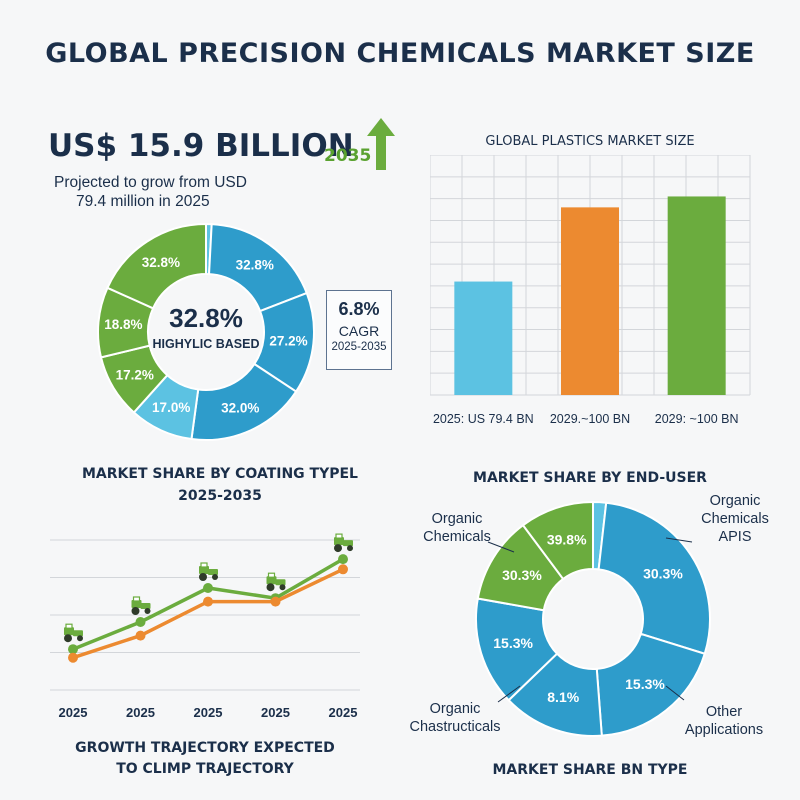  What do you see at coordinates (205, 769) in the screenshot?
I see `growth-caption-line-2: TO CLIMP TRAJECTORY` at bounding box center [205, 769].